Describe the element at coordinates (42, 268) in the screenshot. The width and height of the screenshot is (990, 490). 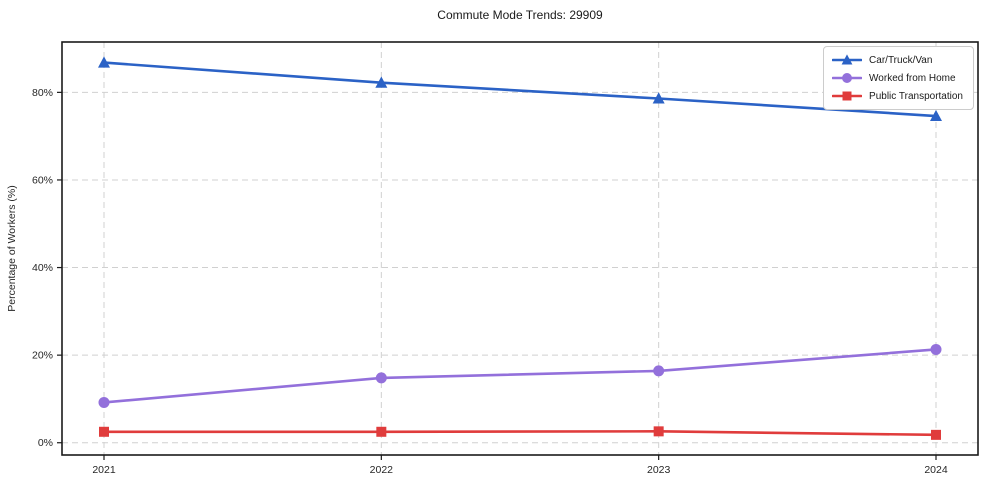
I see `y-tick-label: 40%` at that location.